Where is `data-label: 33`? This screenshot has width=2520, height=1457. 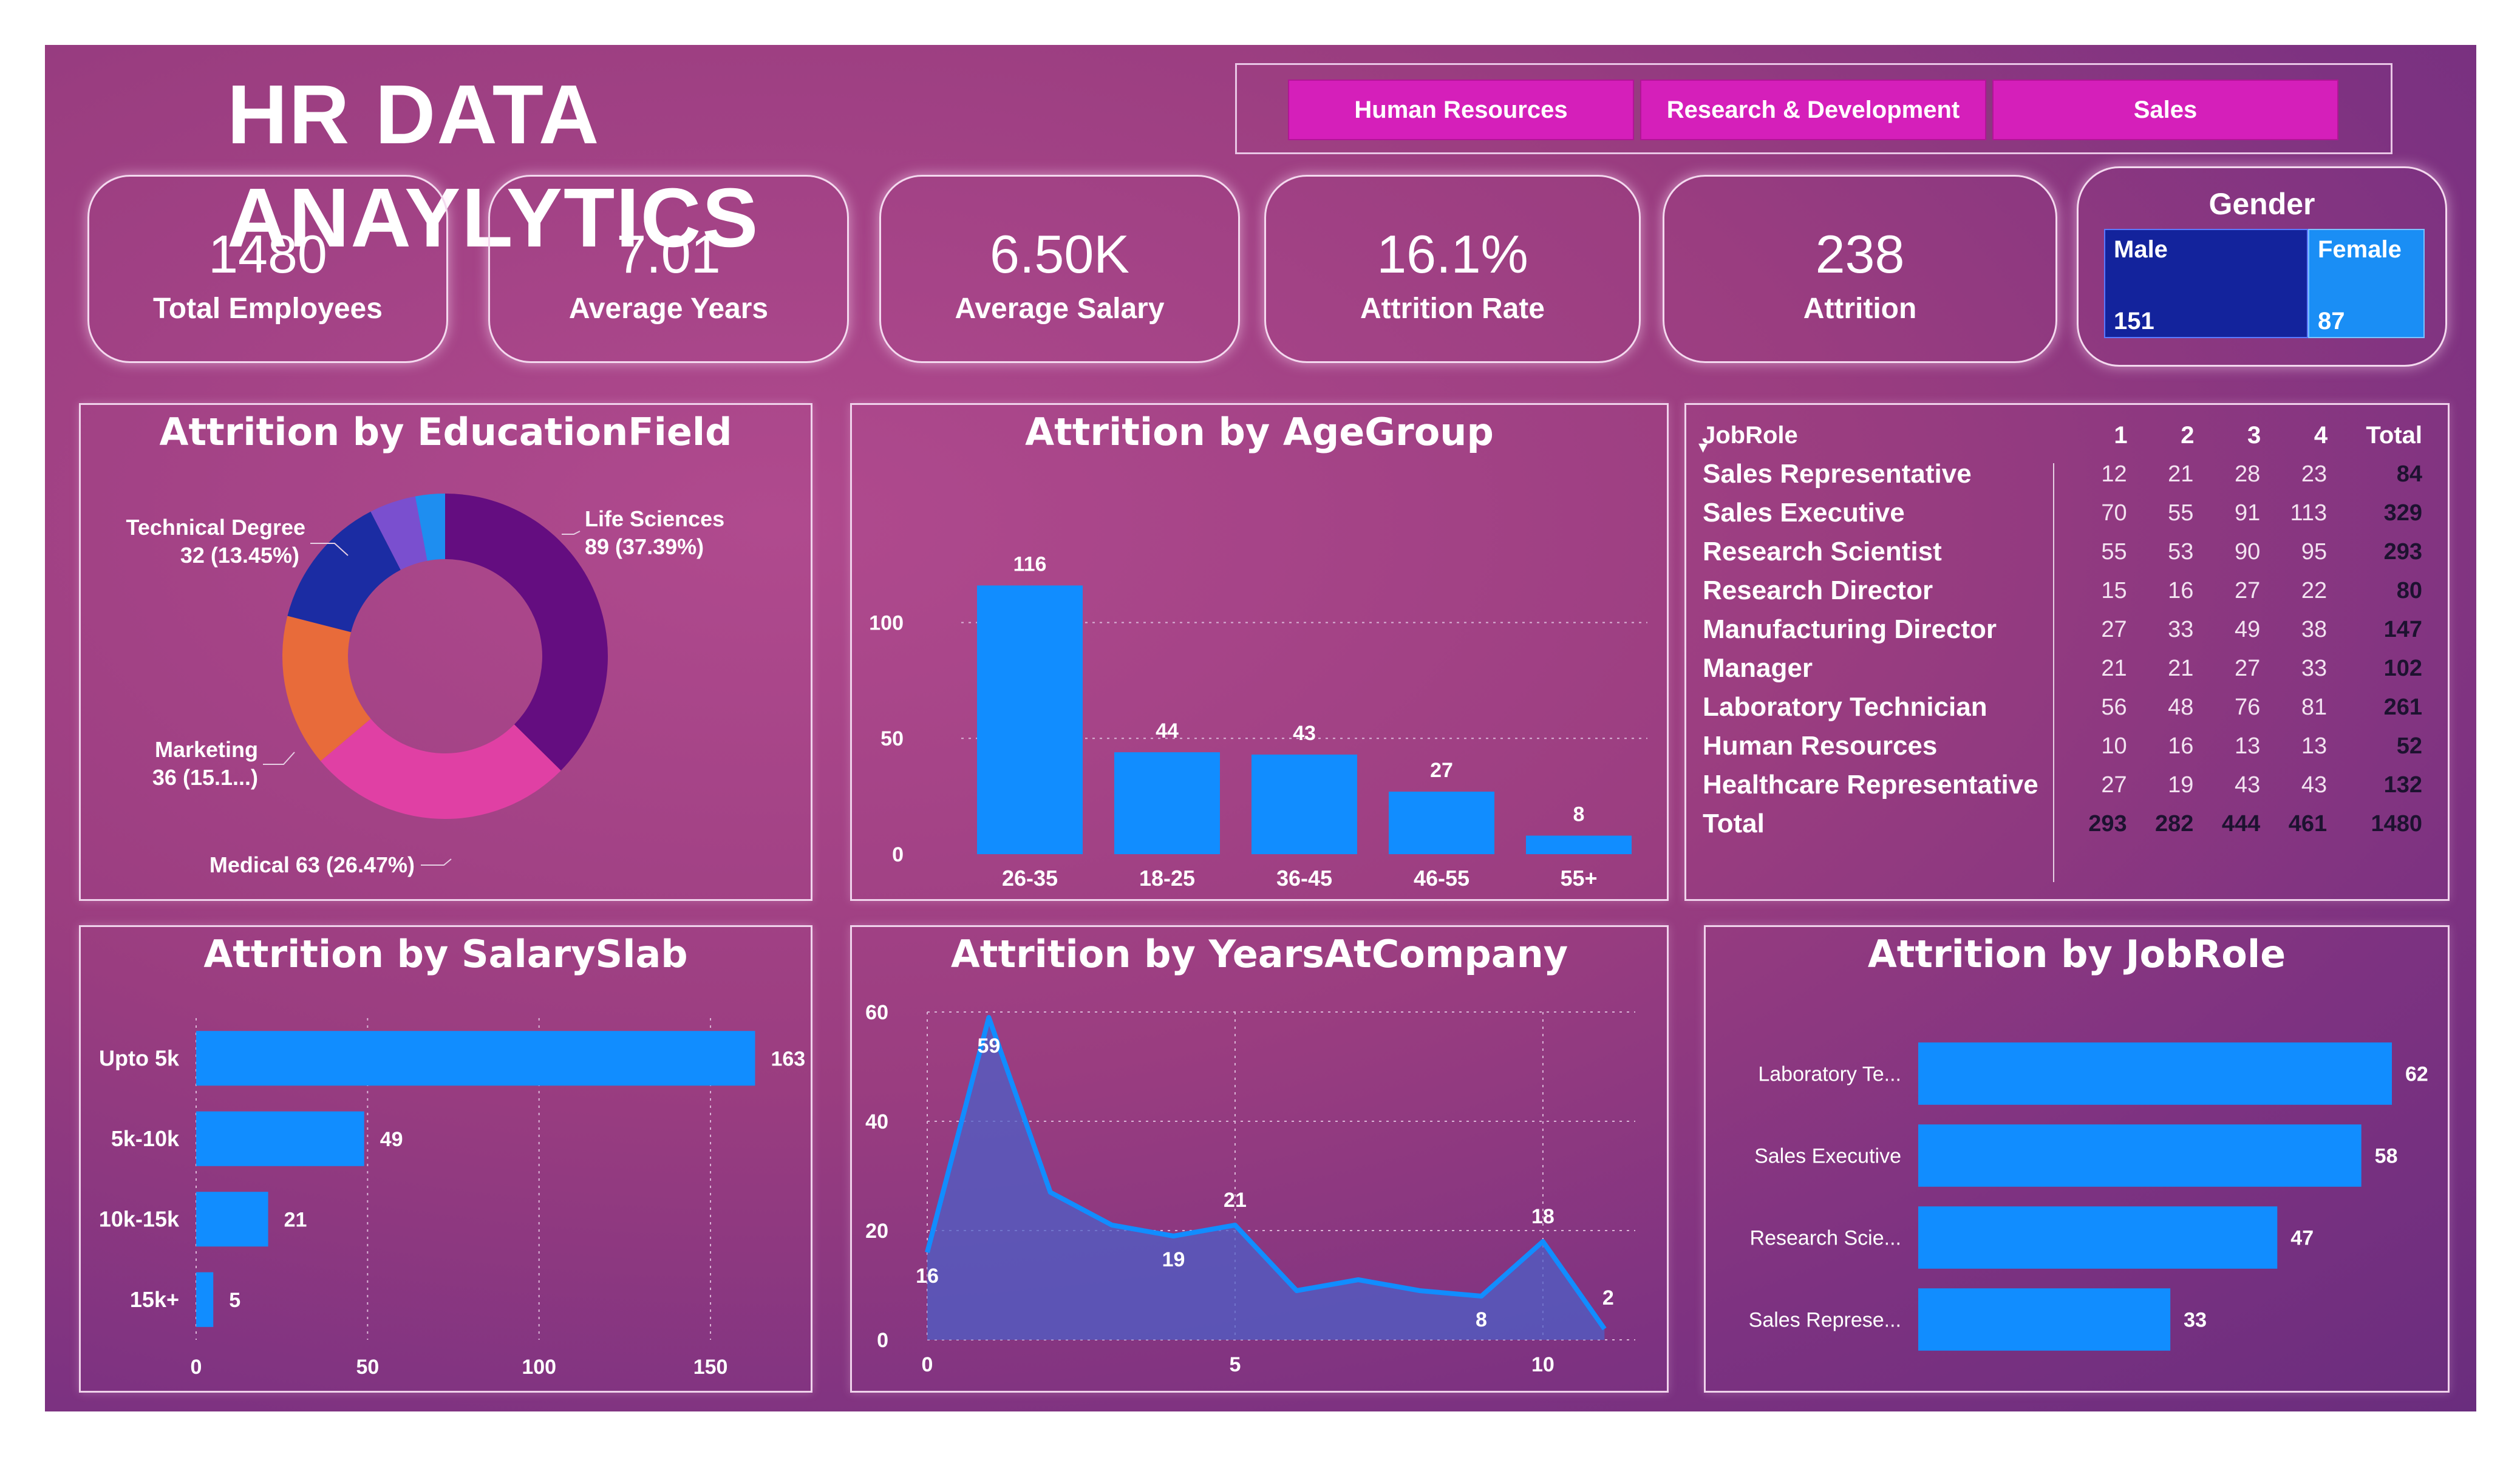 data-label: 33 is located at coordinates (2195, 1320).